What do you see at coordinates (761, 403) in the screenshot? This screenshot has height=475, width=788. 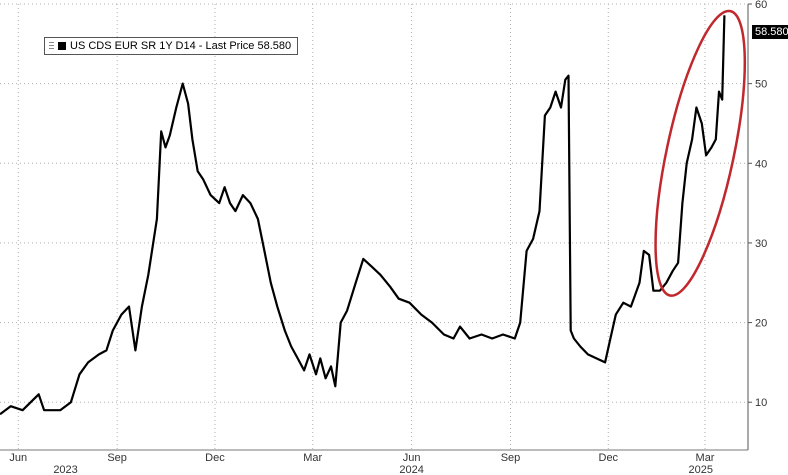 I see `ytick-label: 10` at bounding box center [761, 403].